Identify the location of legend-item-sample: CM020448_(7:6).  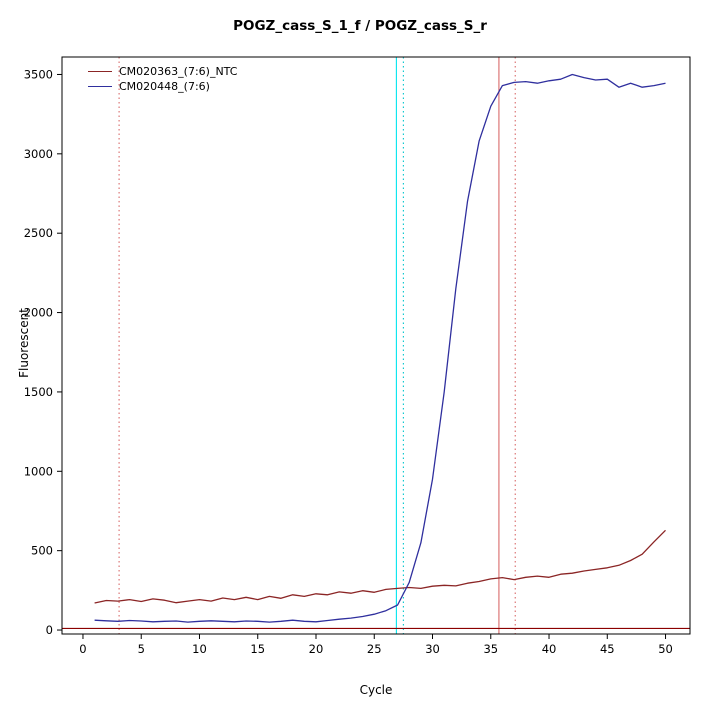
(162, 86).